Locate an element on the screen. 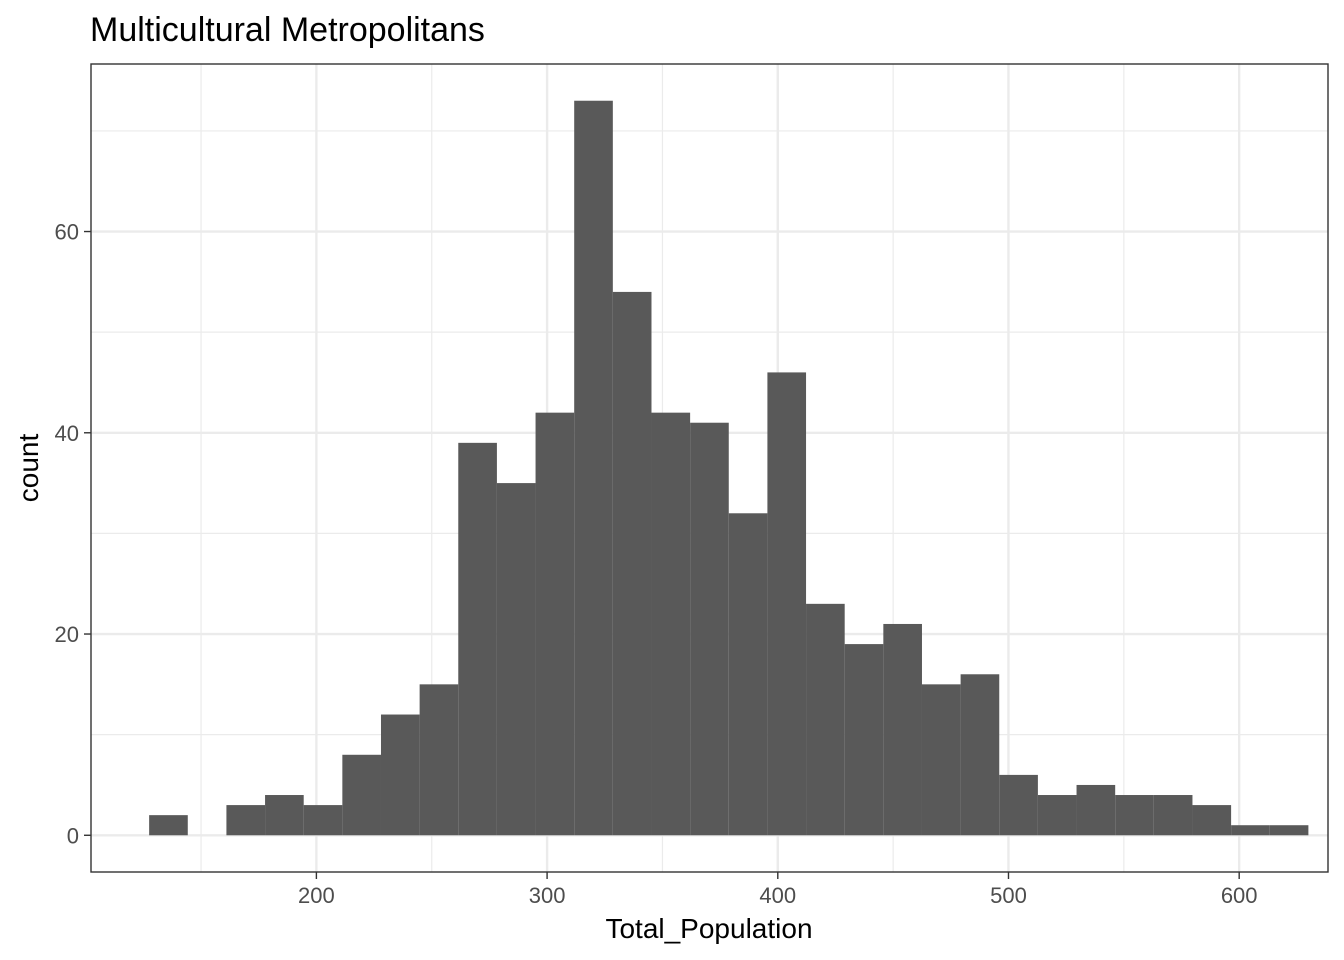 The image size is (1344, 960). y-tick-label: 0 is located at coordinates (73, 835).